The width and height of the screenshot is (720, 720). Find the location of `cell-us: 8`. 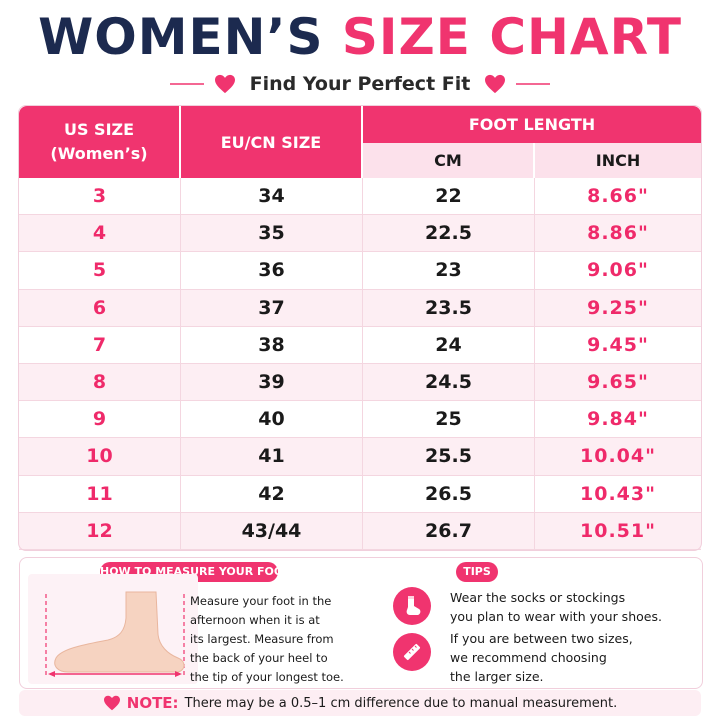

cell-us: 8 is located at coordinates (100, 382).